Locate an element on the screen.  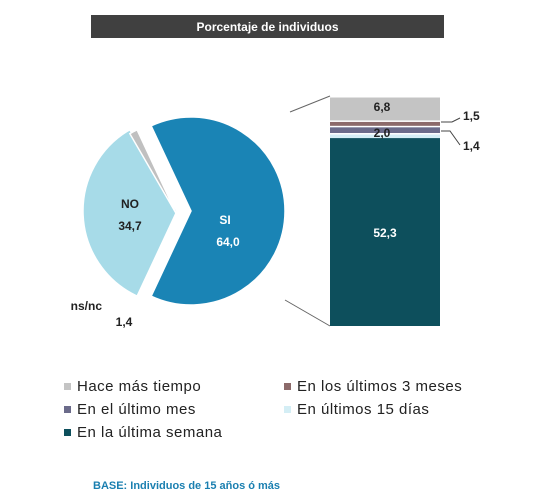
legend-item-ultima-semana: En la última semana is located at coordinates (143, 432).